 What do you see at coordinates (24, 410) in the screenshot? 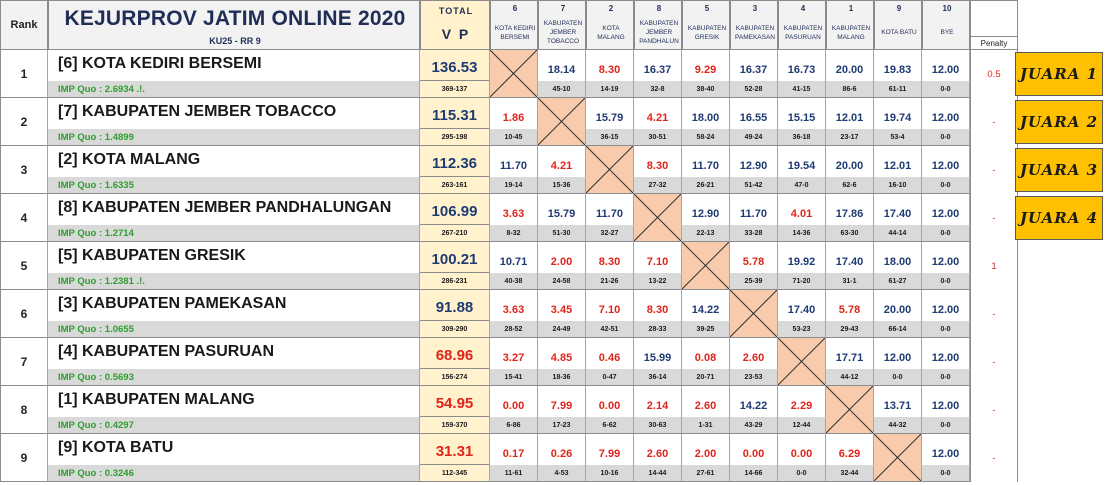
I see `rank-cell: 8` at bounding box center [24, 410].